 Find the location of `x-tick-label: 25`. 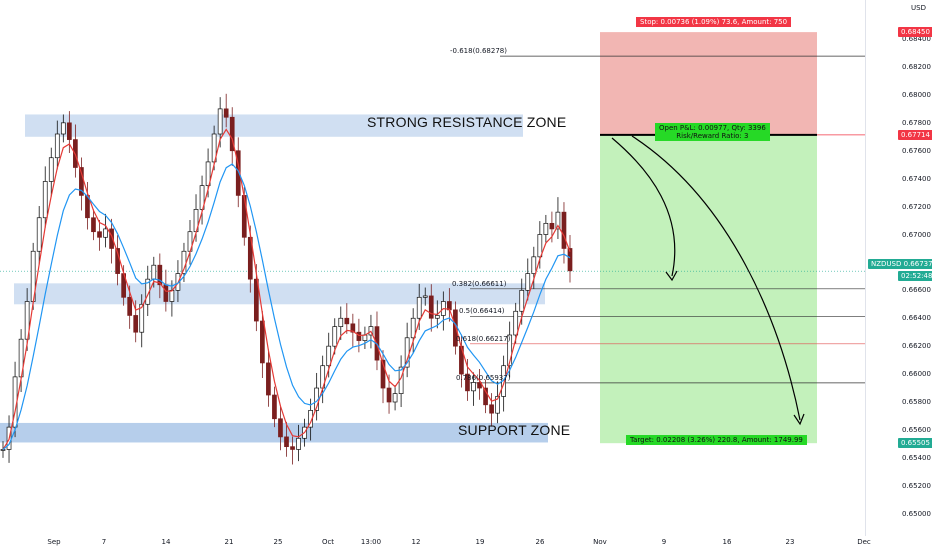

x-tick-label: 25 is located at coordinates (278, 542).